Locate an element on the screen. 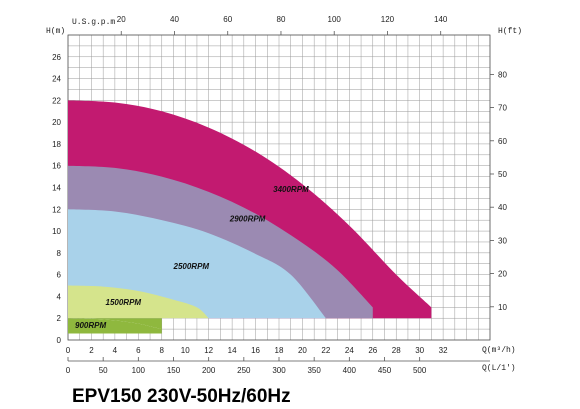  q-m3h-tick-label: 30 is located at coordinates (419, 350).